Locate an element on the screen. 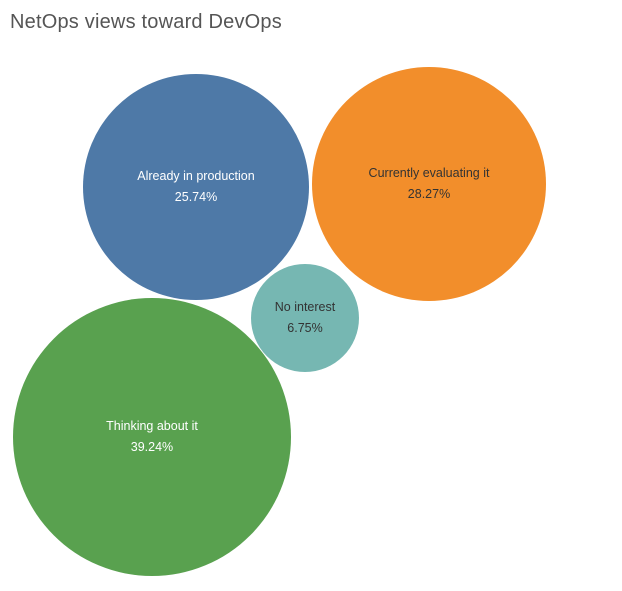 This screenshot has height=591, width=622. bubble-category-label: Currently evaluating it is located at coordinates (429, 173).